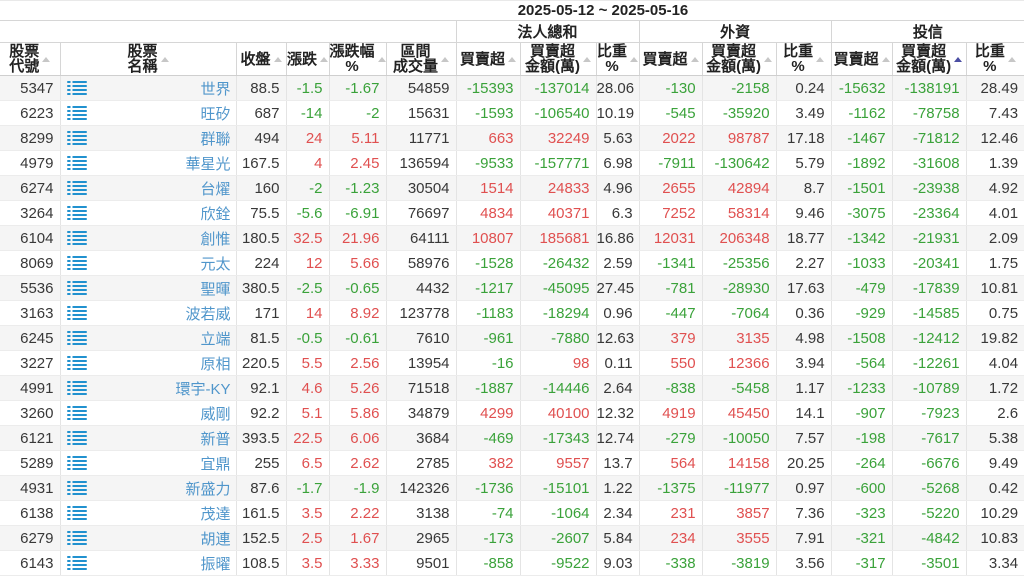 This screenshot has width=1024, height=576. I want to click on trust-weight: 1.72, so click(994, 388).